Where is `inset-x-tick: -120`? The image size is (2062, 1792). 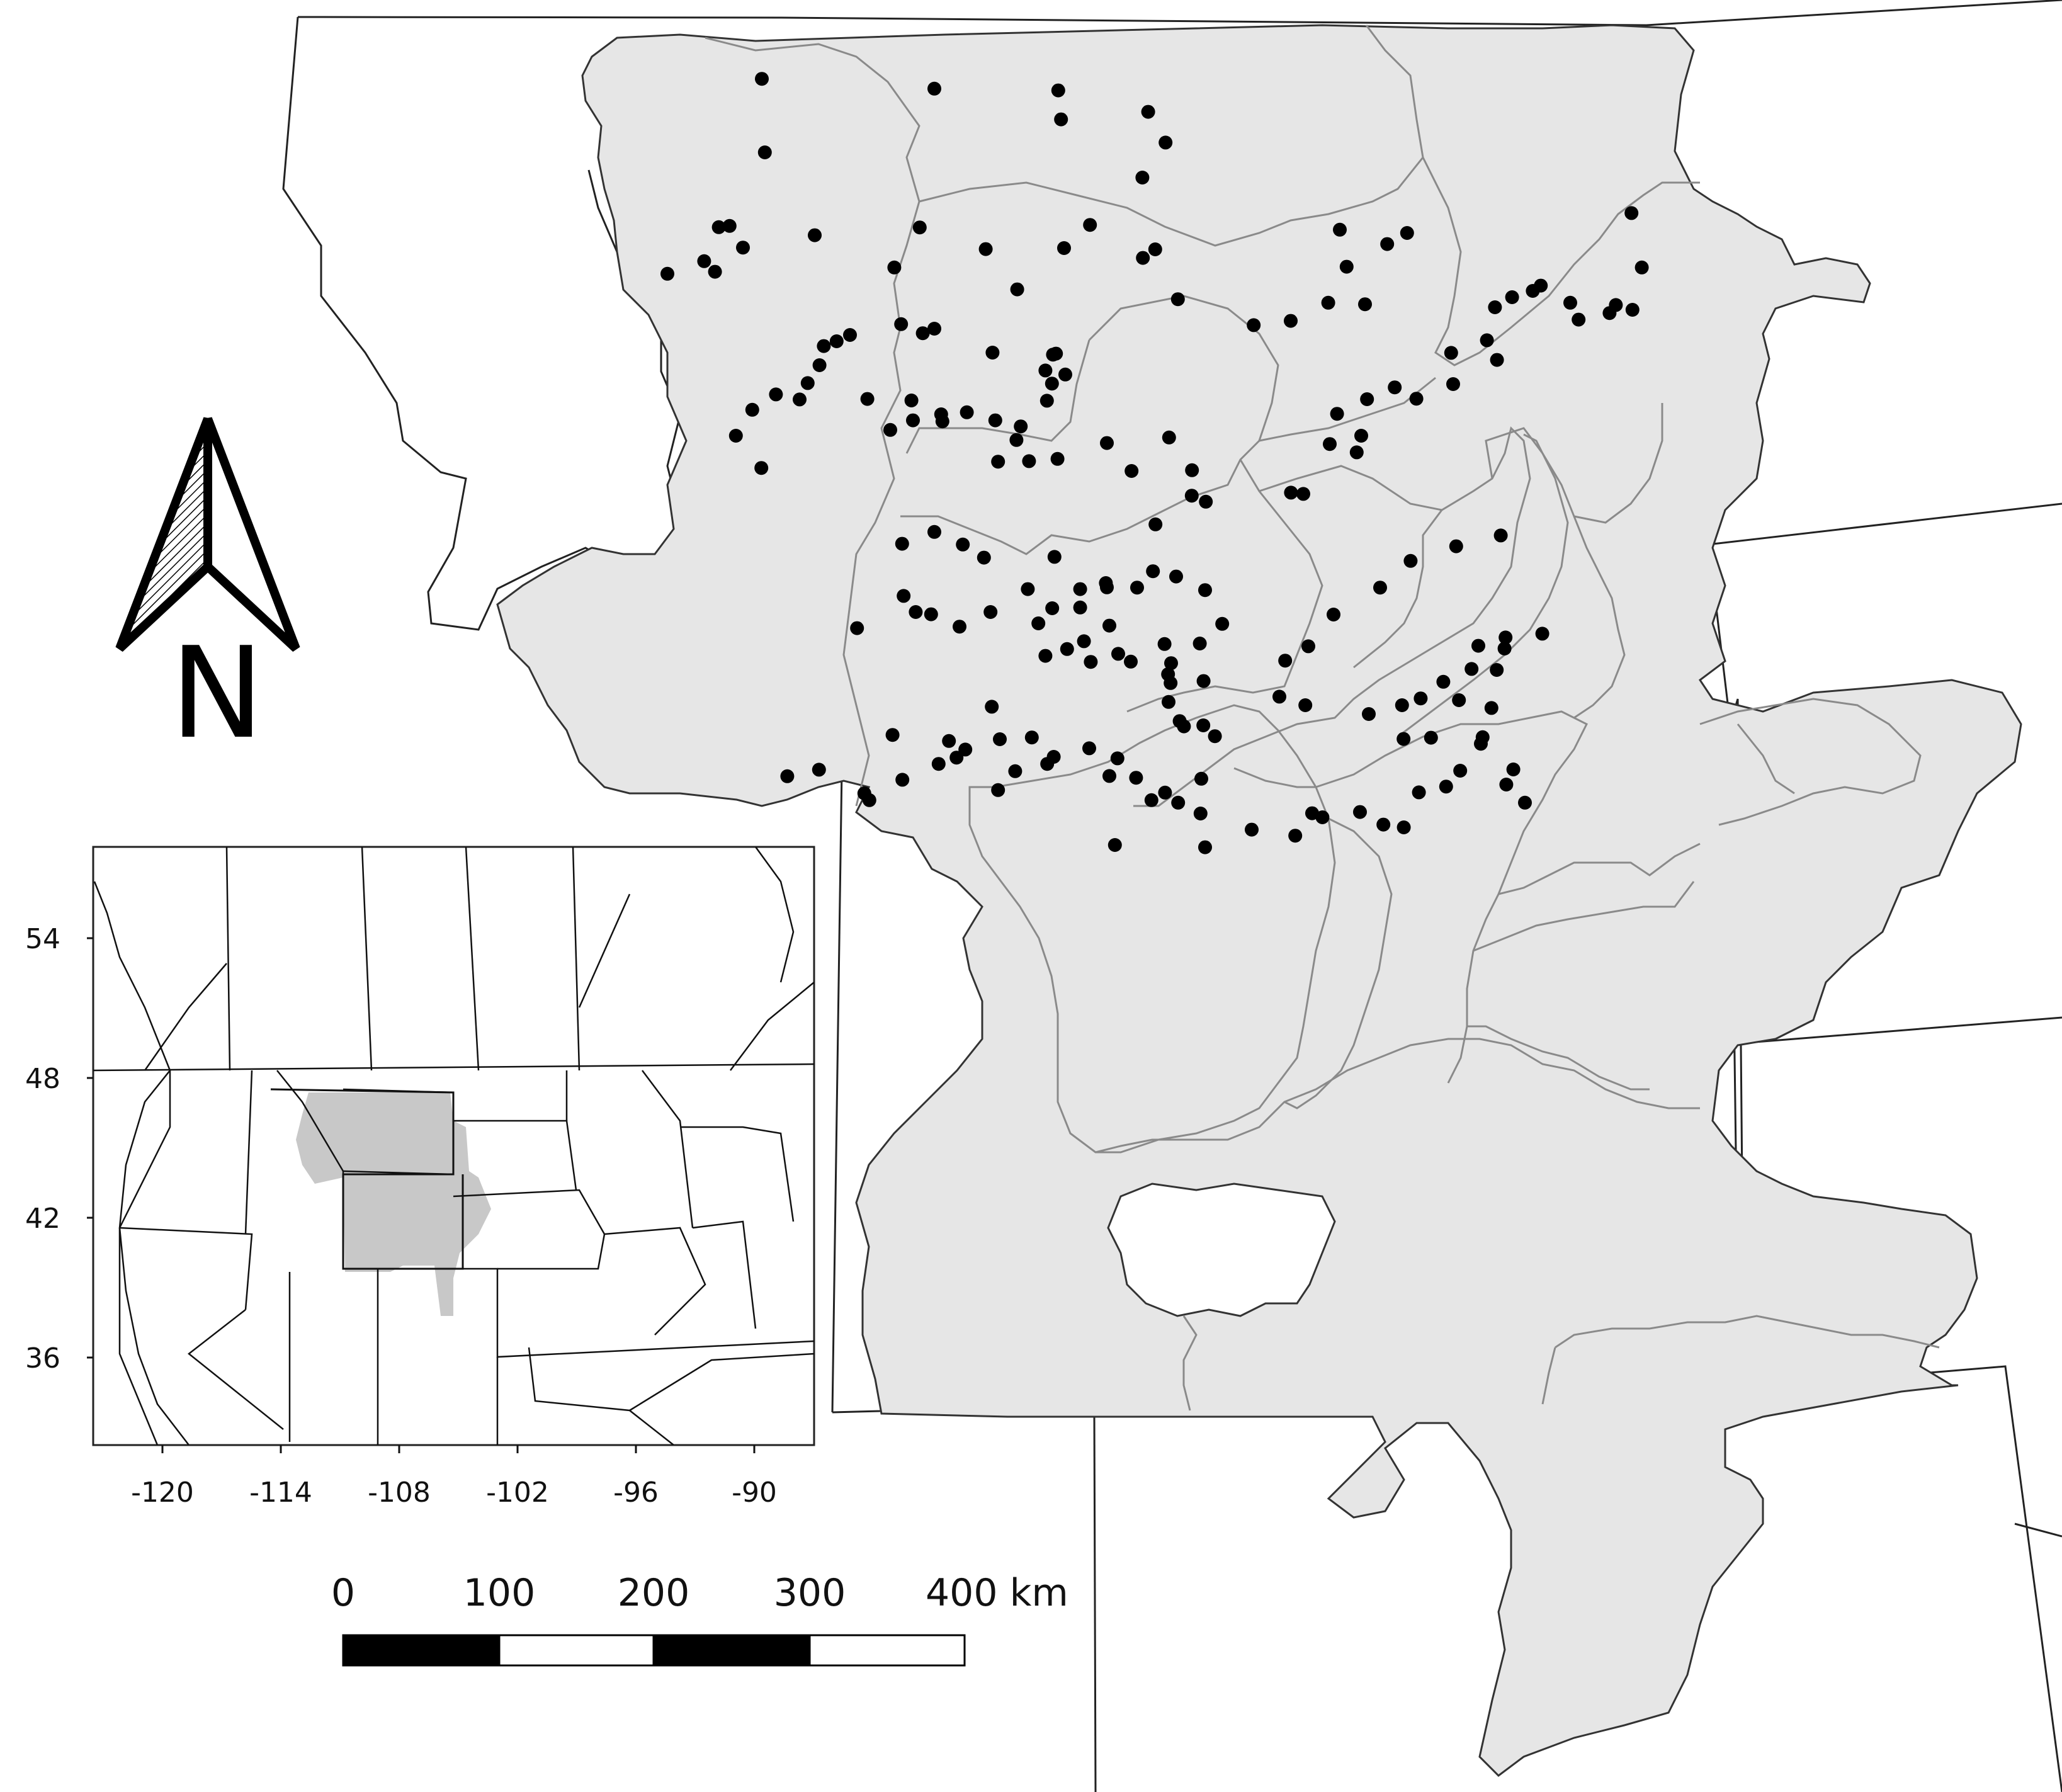
inset-x-tick: -120 is located at coordinates (162, 1493).